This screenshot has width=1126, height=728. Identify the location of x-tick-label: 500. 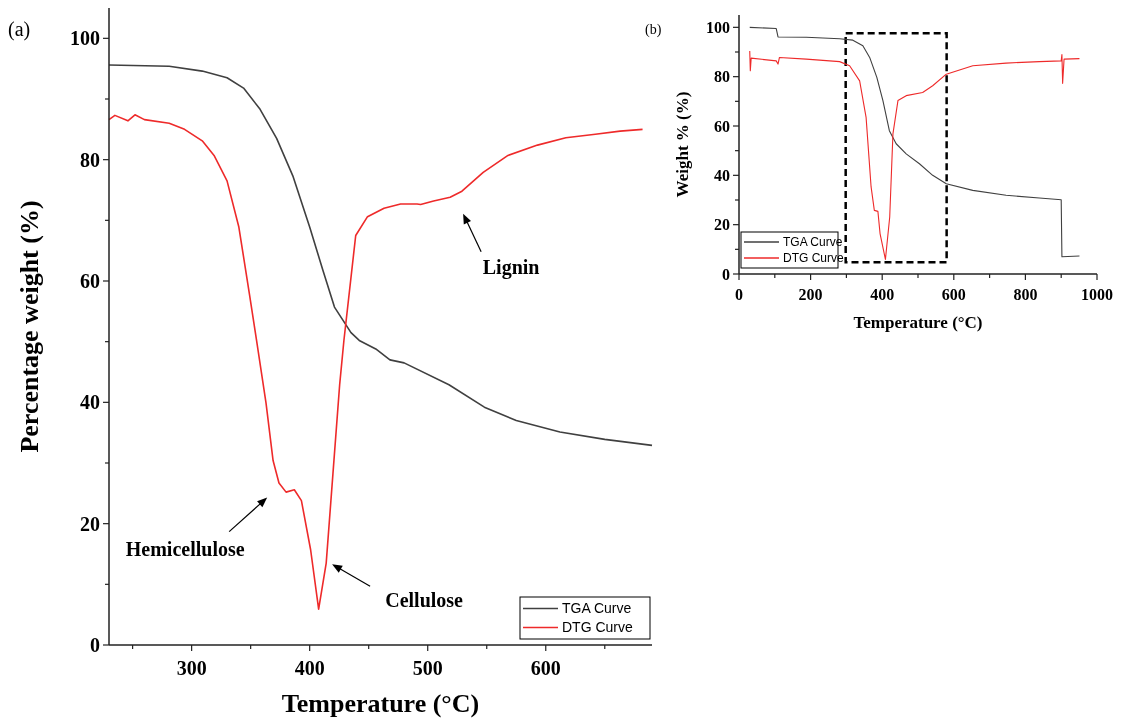
(427, 668).